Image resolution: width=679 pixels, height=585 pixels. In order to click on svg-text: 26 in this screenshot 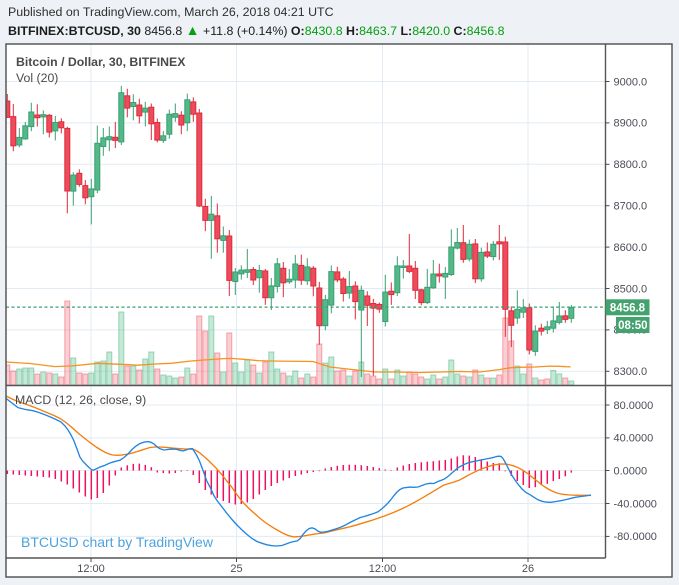, I will do `click(528, 569)`.